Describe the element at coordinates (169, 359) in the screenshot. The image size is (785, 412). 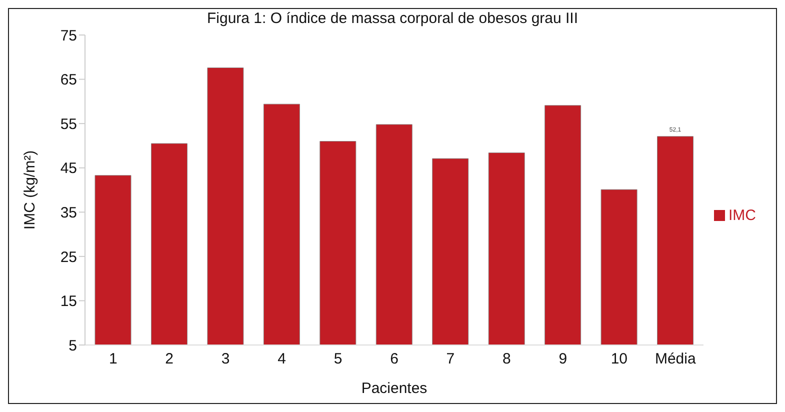
I see `x-tick-label: 2` at that location.